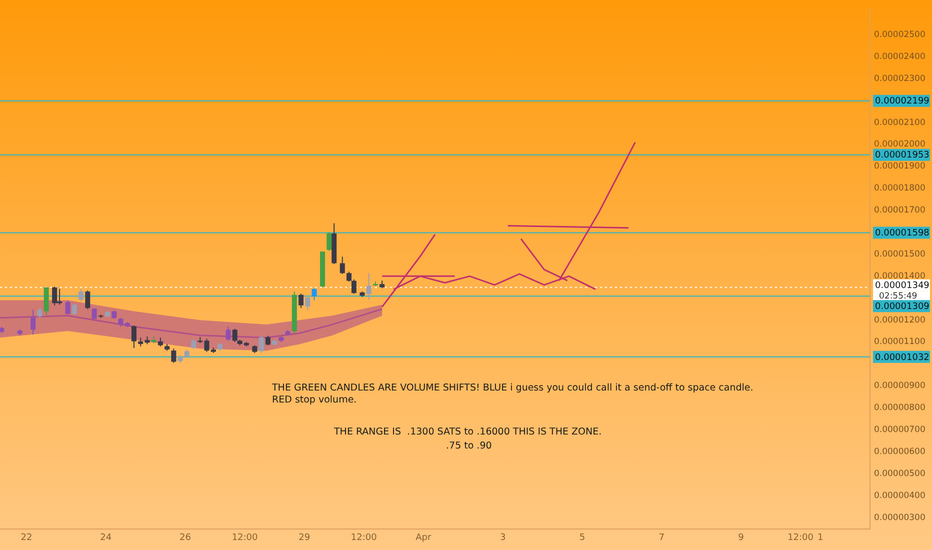 Image resolution: width=932 pixels, height=550 pixels. Describe the element at coordinates (314, 400) in the screenshot. I see `annotation: RED stop volume.` at that location.